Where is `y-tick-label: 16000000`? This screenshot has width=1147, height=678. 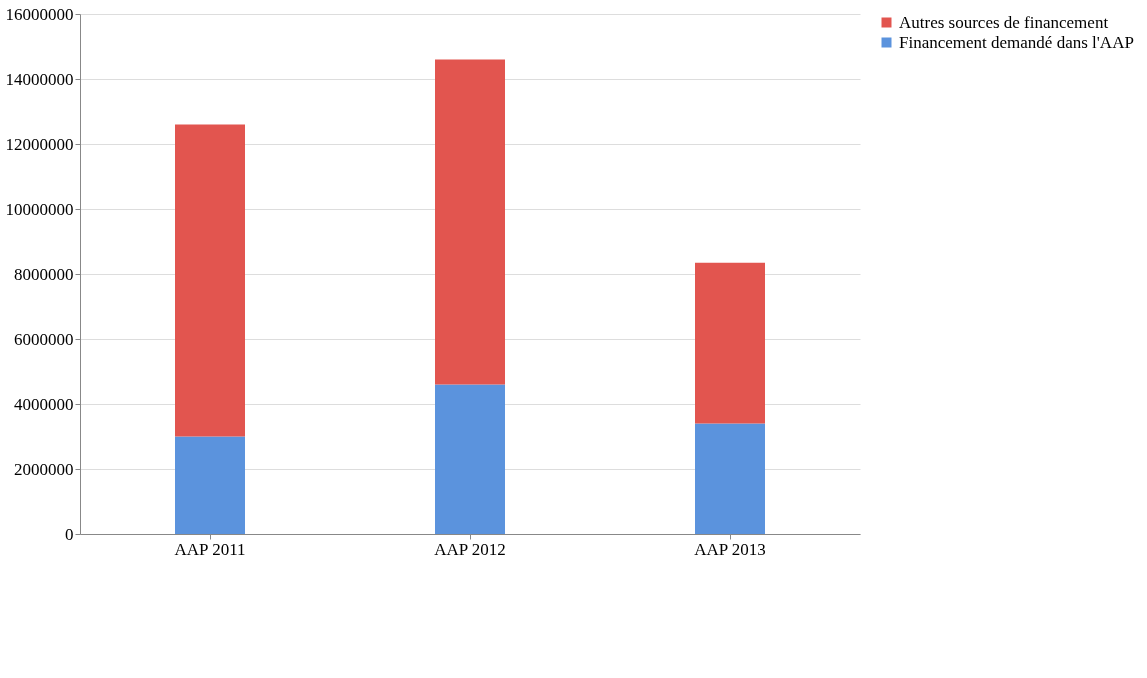 y-tick-label: 16000000 is located at coordinates (39, 14).